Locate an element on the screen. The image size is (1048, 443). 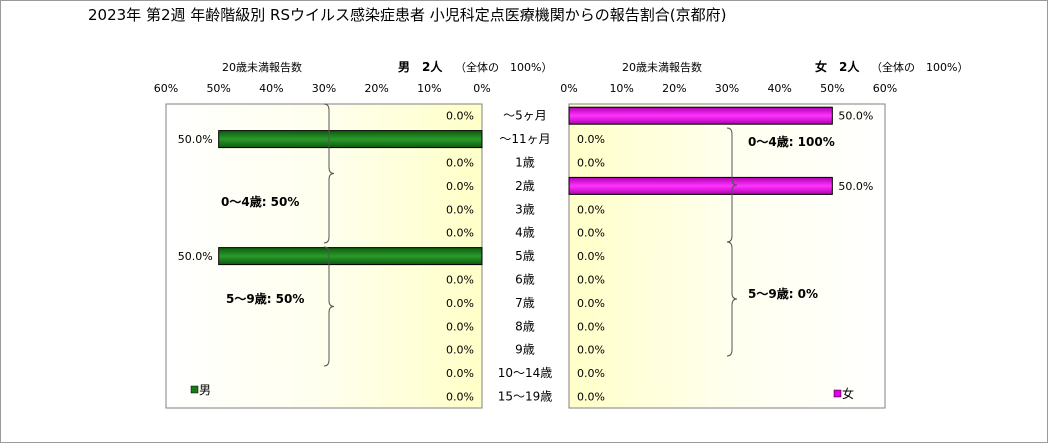
right-header-label: 20歳未満報告数 is located at coordinates (662, 67).